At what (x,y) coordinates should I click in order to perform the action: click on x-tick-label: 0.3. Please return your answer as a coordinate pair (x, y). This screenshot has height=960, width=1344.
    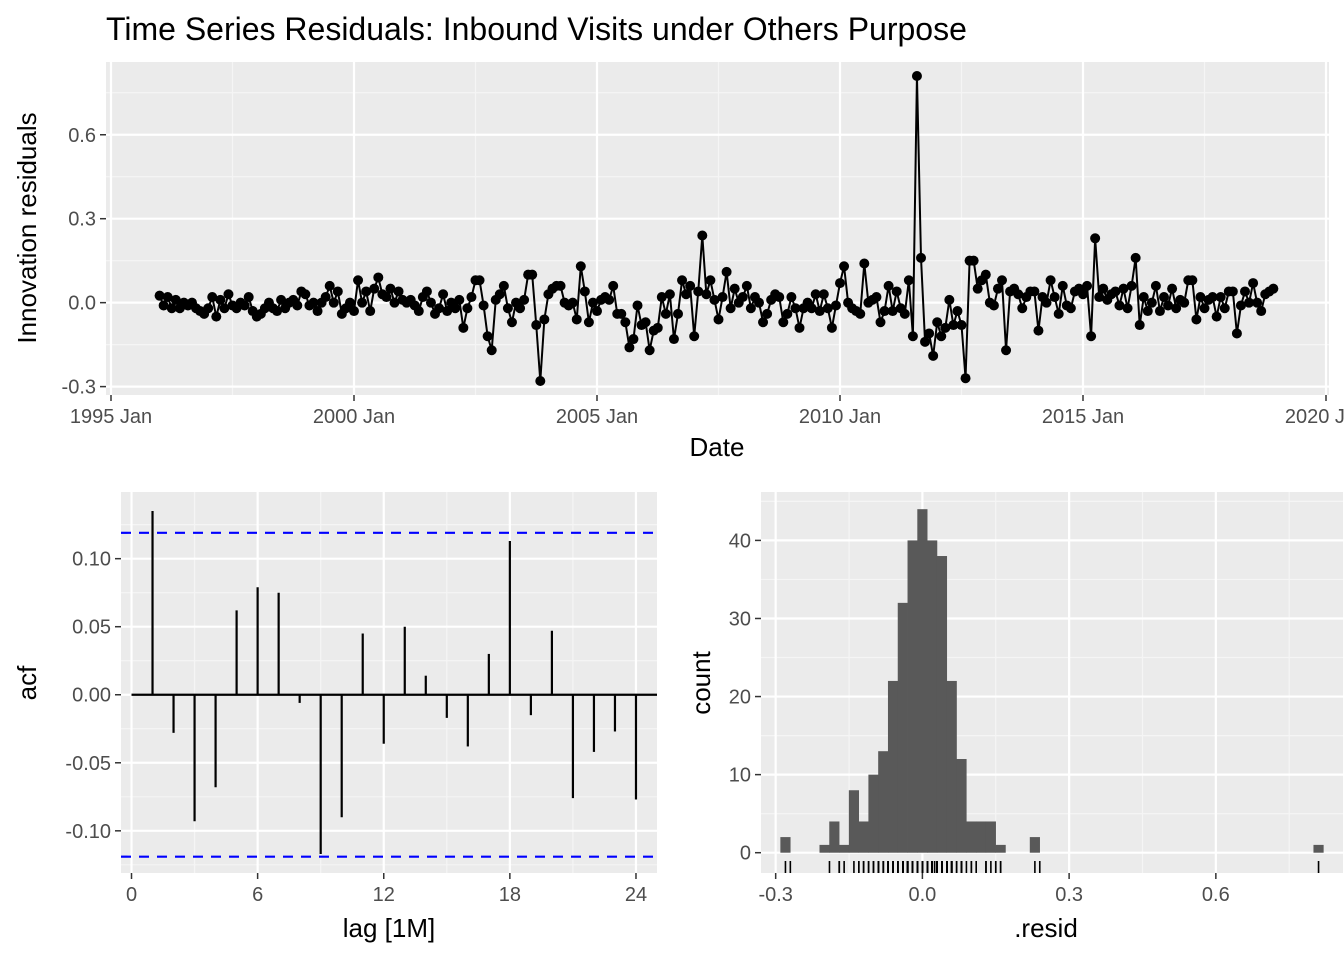
    Looking at the image, I should click on (1069, 895).